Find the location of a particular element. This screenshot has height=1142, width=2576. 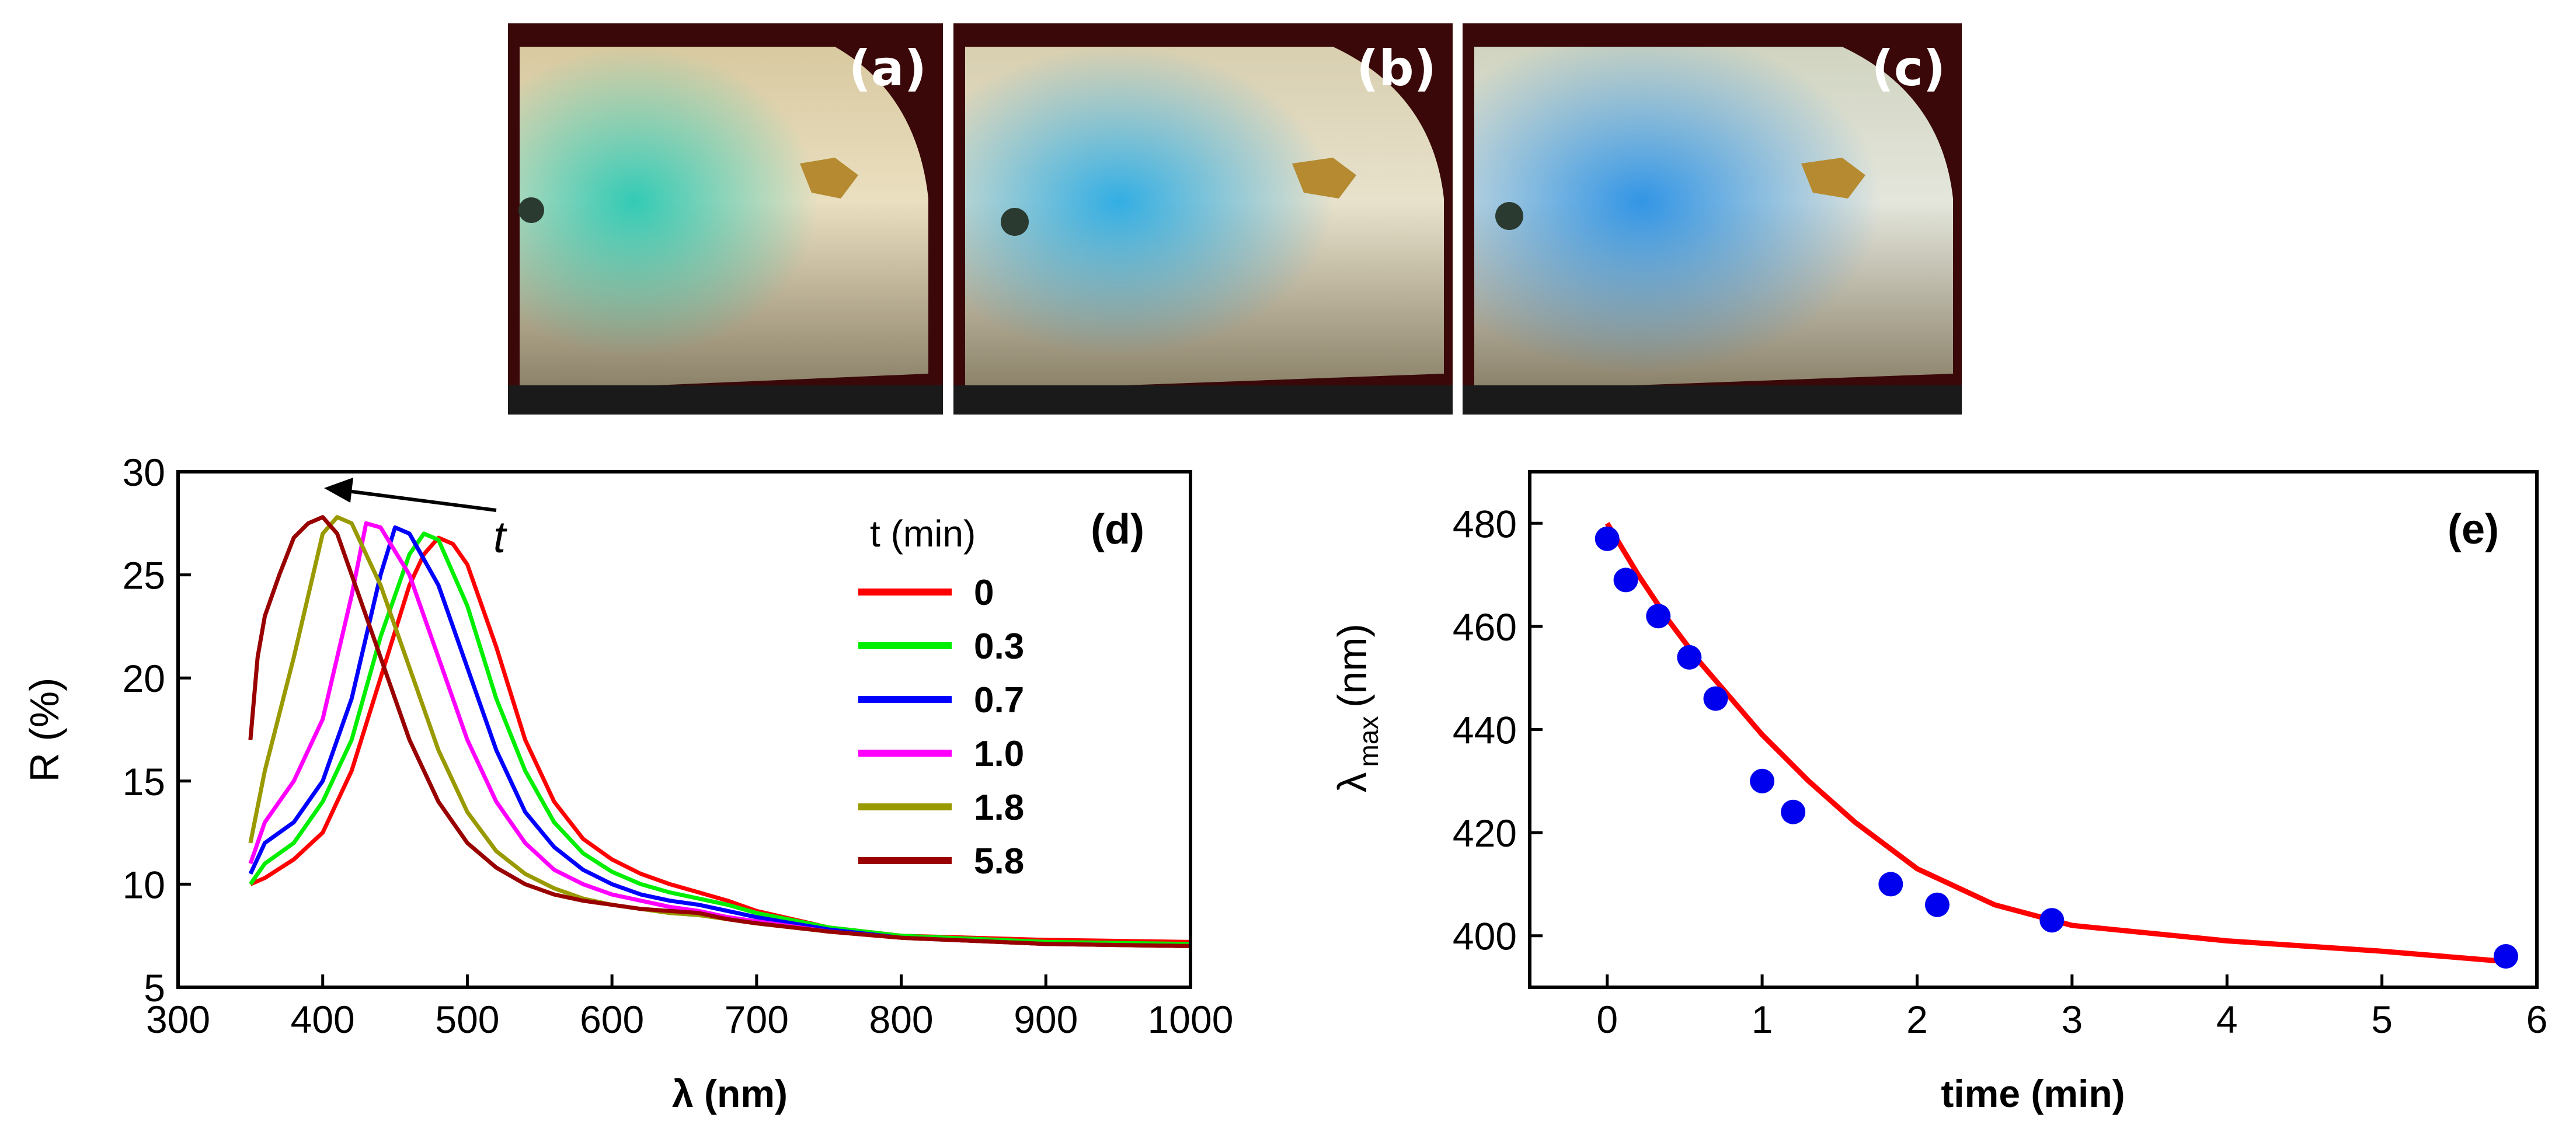

photo-a-image is located at coordinates (725, 219).